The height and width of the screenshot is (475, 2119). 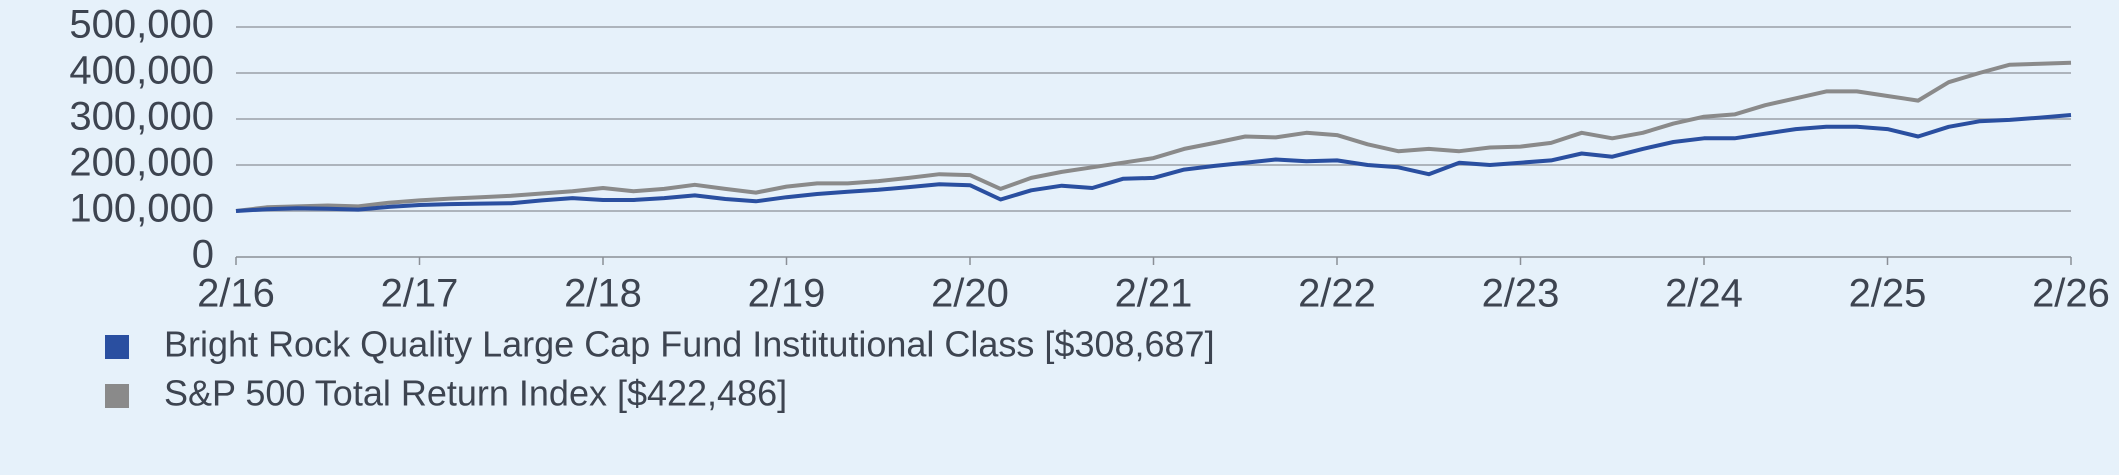 What do you see at coordinates (1704, 294) in the screenshot?
I see `x-tick-label: 2/24` at bounding box center [1704, 294].